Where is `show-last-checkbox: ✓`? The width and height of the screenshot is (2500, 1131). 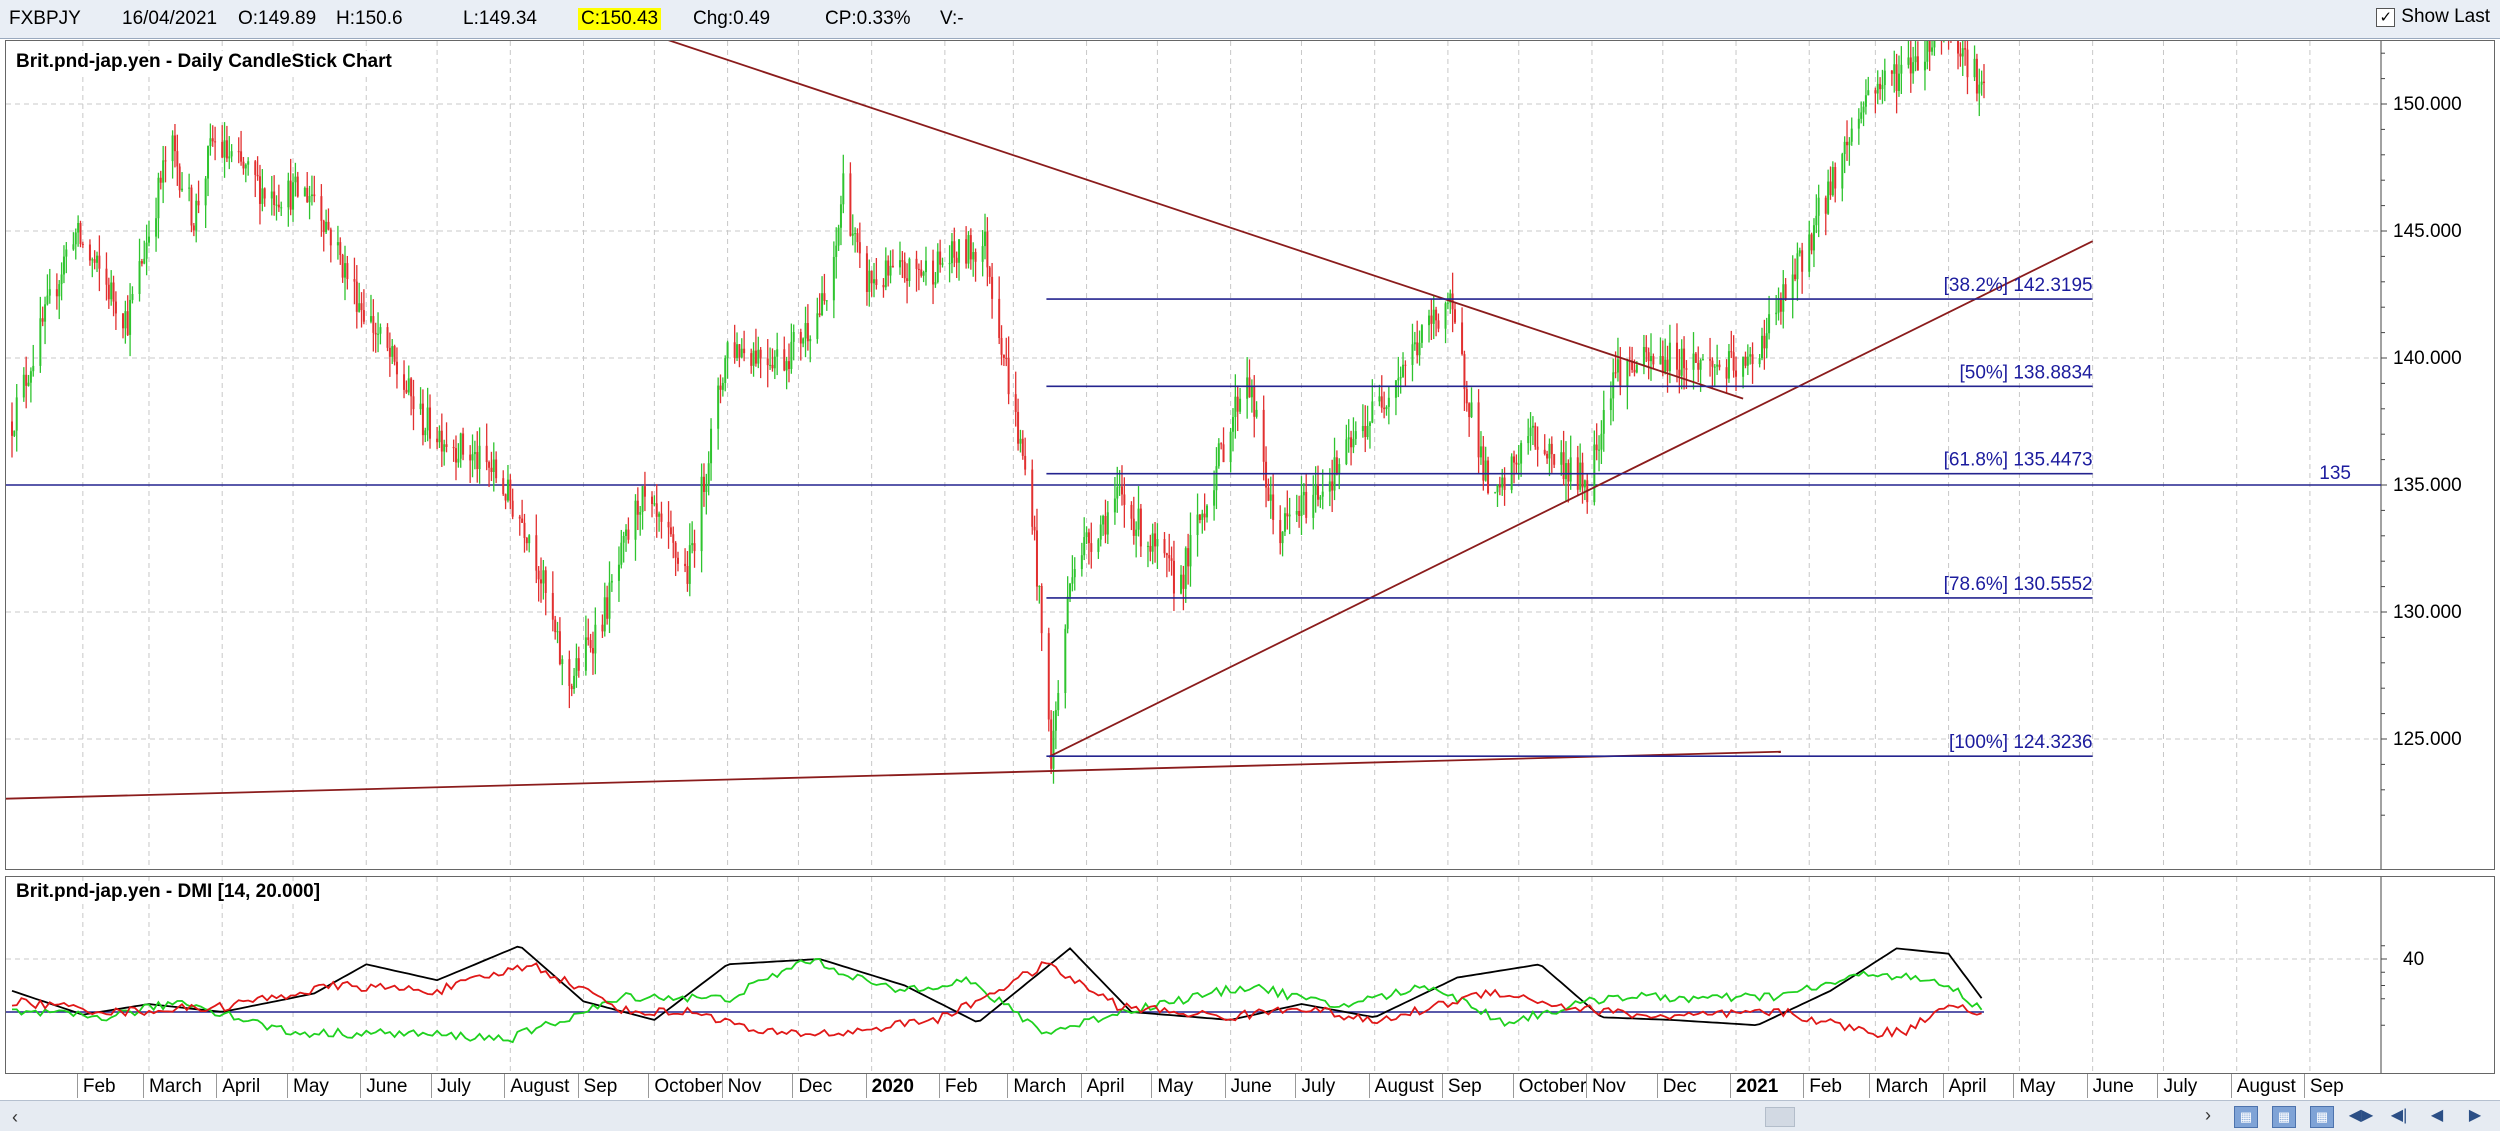 show-last-checkbox: ✓ is located at coordinates (2386, 17).